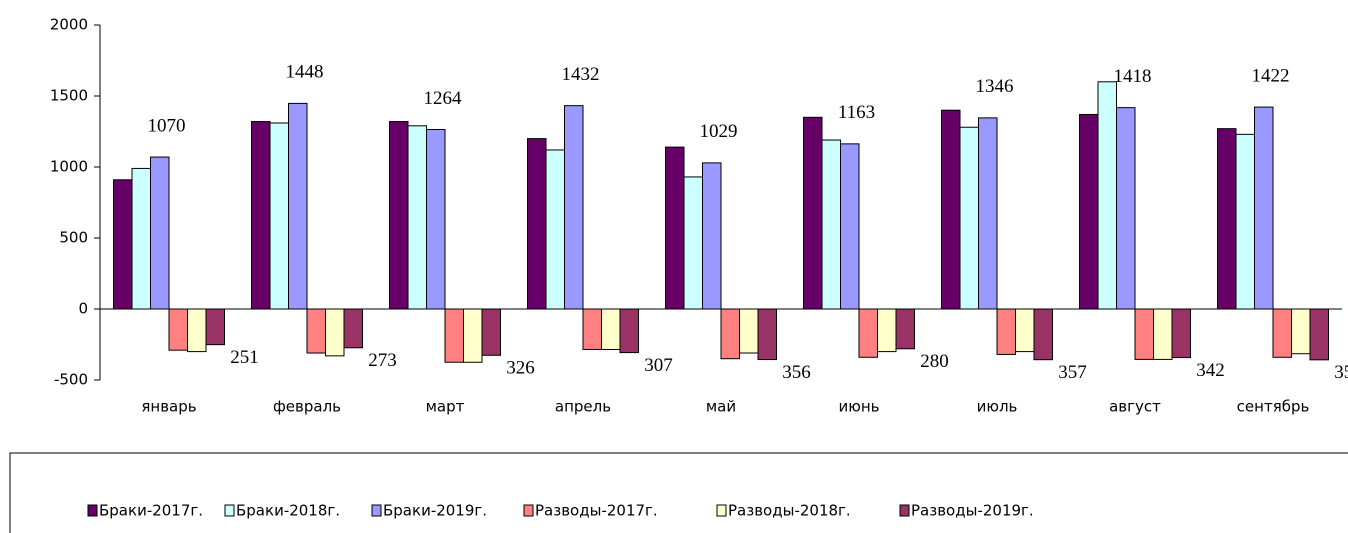 Image resolution: width=1348 pixels, height=533 pixels. What do you see at coordinates (71, 380) in the screenshot?
I see `y-tick-label: -500` at bounding box center [71, 380].